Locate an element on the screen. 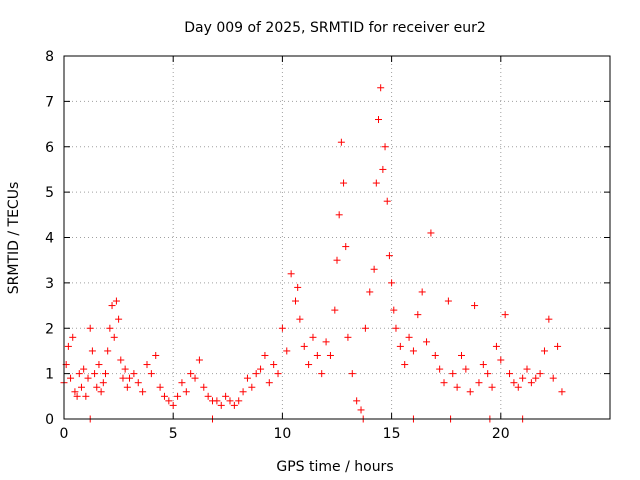 The width and height of the screenshot is (640, 480). y-tick-label: 4 is located at coordinates (49, 239).